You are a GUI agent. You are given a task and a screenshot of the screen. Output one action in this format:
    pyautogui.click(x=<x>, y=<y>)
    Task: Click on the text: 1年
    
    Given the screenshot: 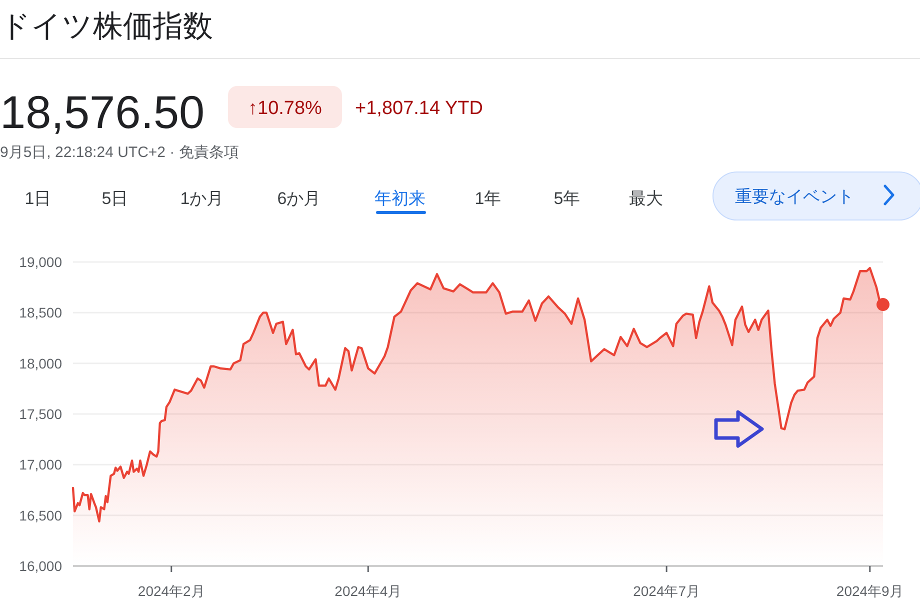 What is the action you would take?
    pyautogui.click(x=488, y=198)
    